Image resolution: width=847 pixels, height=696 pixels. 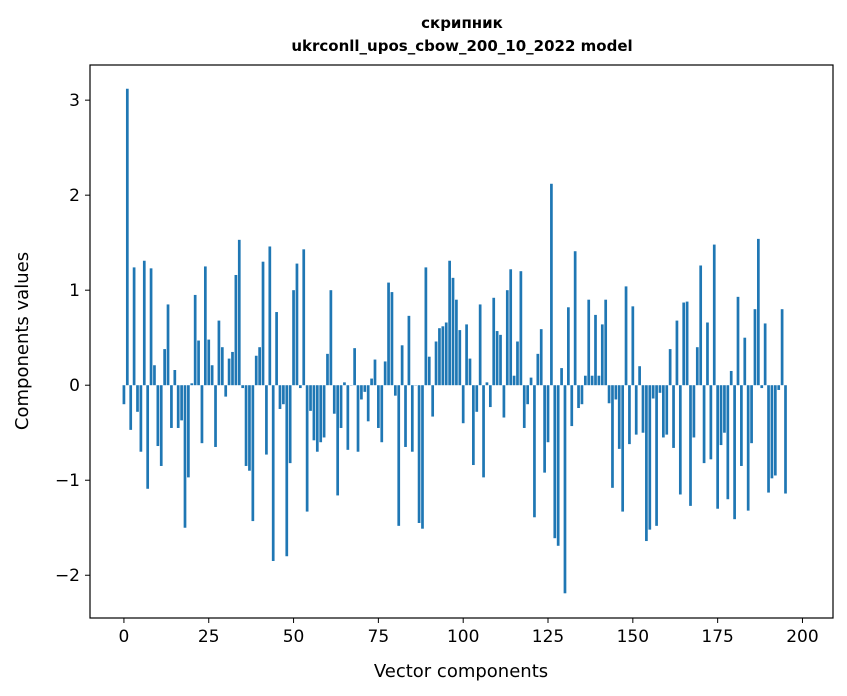 What do you see at coordinates (124, 637) in the screenshot?
I see `x-tick-label: 0` at bounding box center [124, 637].